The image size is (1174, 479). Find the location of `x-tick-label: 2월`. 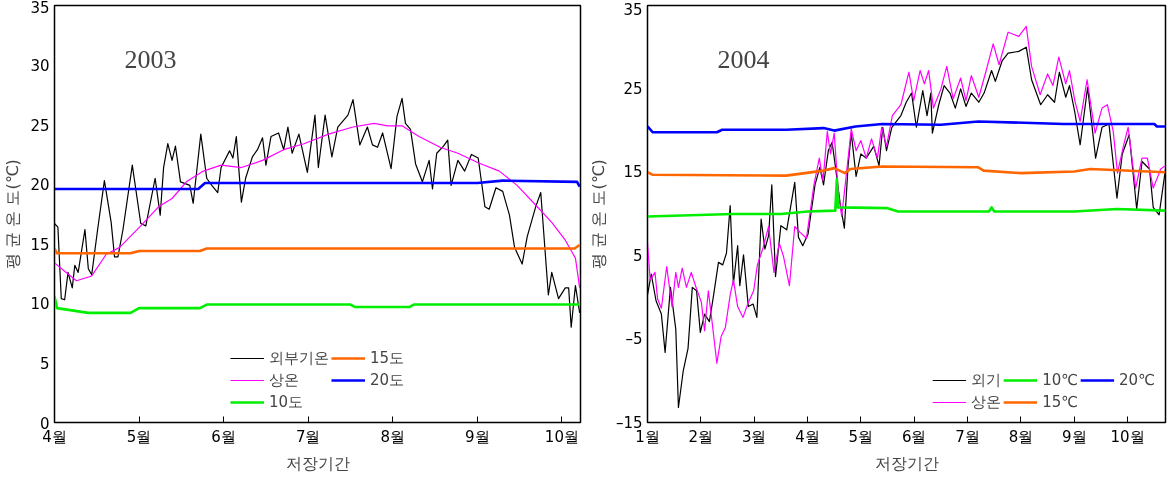

x-tick-label: 2월 is located at coordinates (701, 436).